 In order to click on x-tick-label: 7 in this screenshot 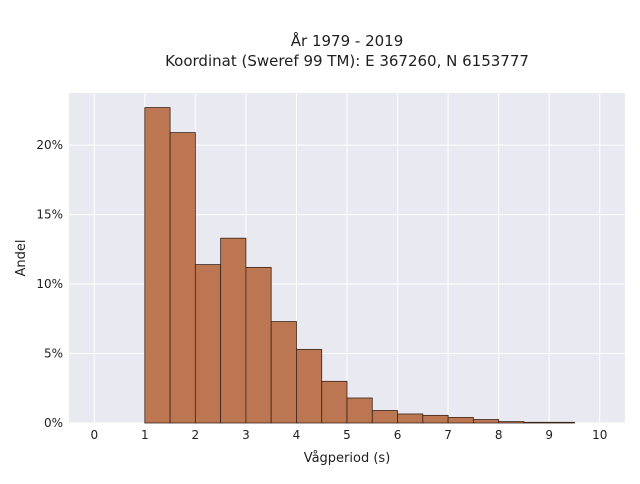, I will do `click(448, 435)`.